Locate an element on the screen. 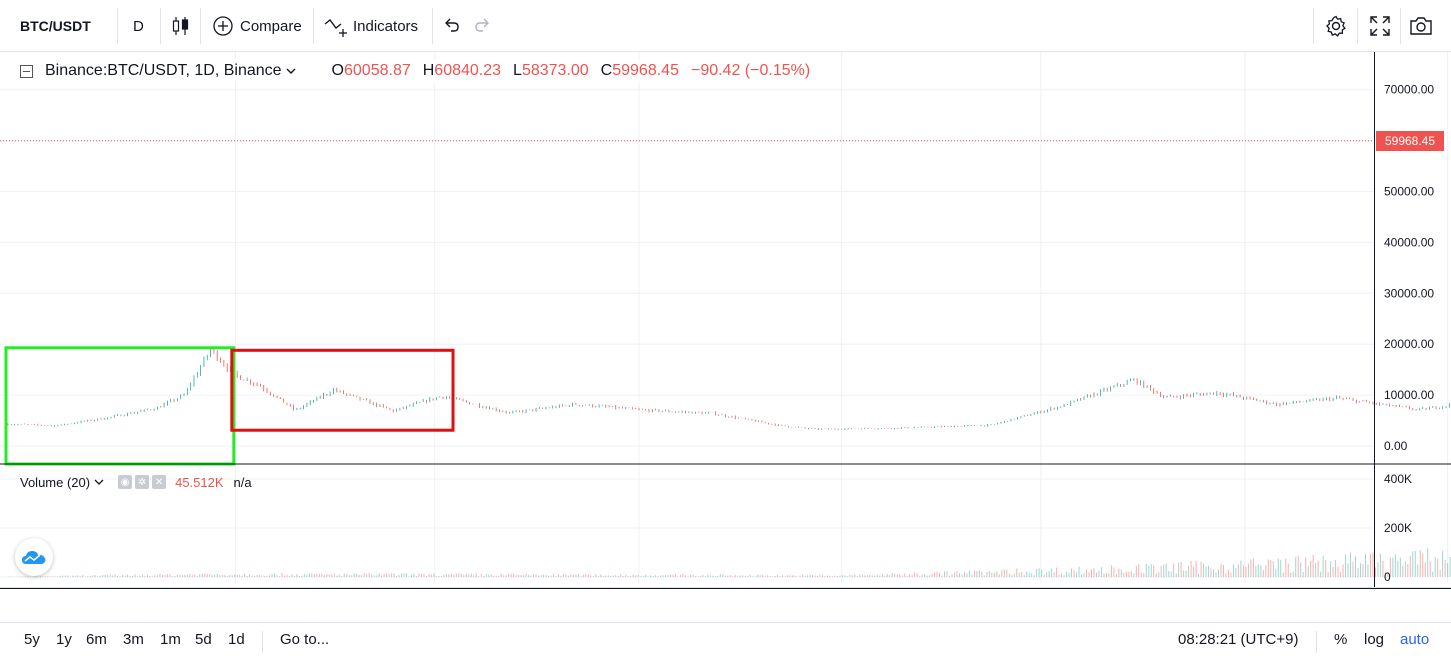 The width and height of the screenshot is (1451, 667). range-button-5y: 5y is located at coordinates (32, 639).